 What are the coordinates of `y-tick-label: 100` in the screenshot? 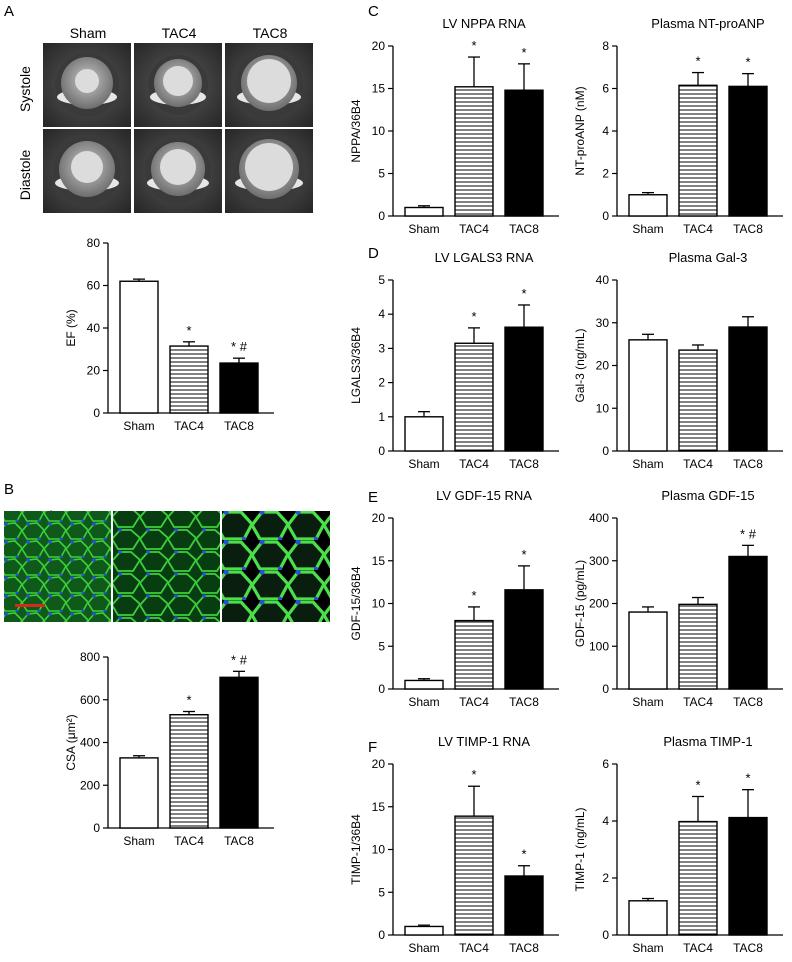 It's located at (599, 646).